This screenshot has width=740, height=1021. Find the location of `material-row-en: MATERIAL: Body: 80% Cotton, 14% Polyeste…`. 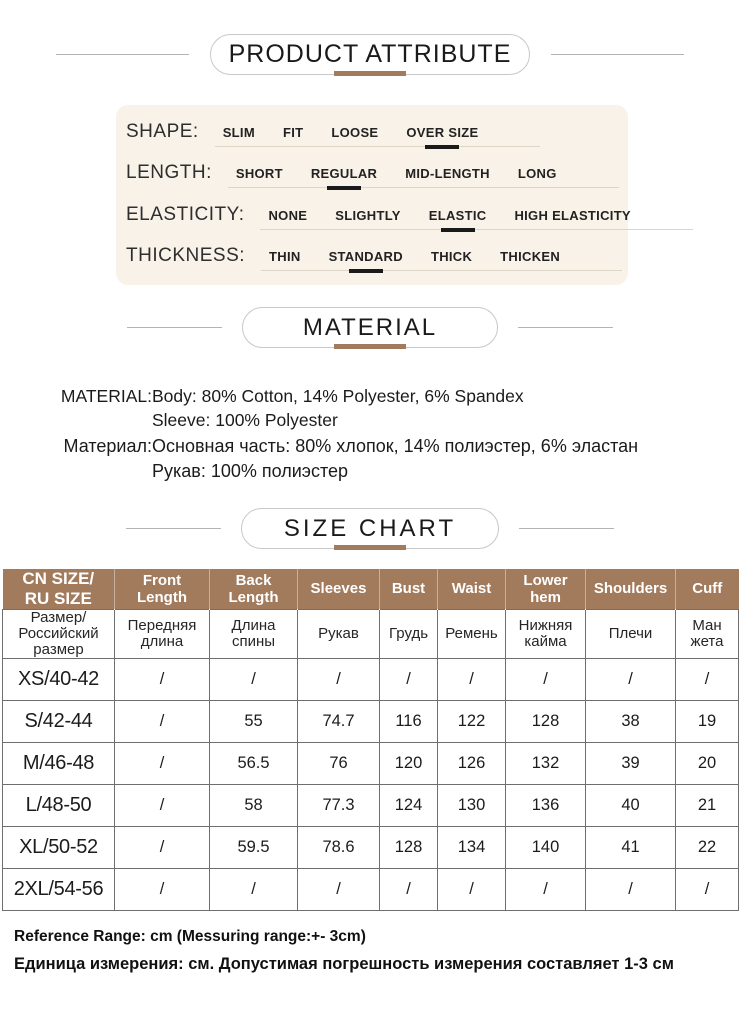

material-row-en: MATERIAL: Body: 80% Cotton, 14% Polyeste… is located at coordinates (370, 408).